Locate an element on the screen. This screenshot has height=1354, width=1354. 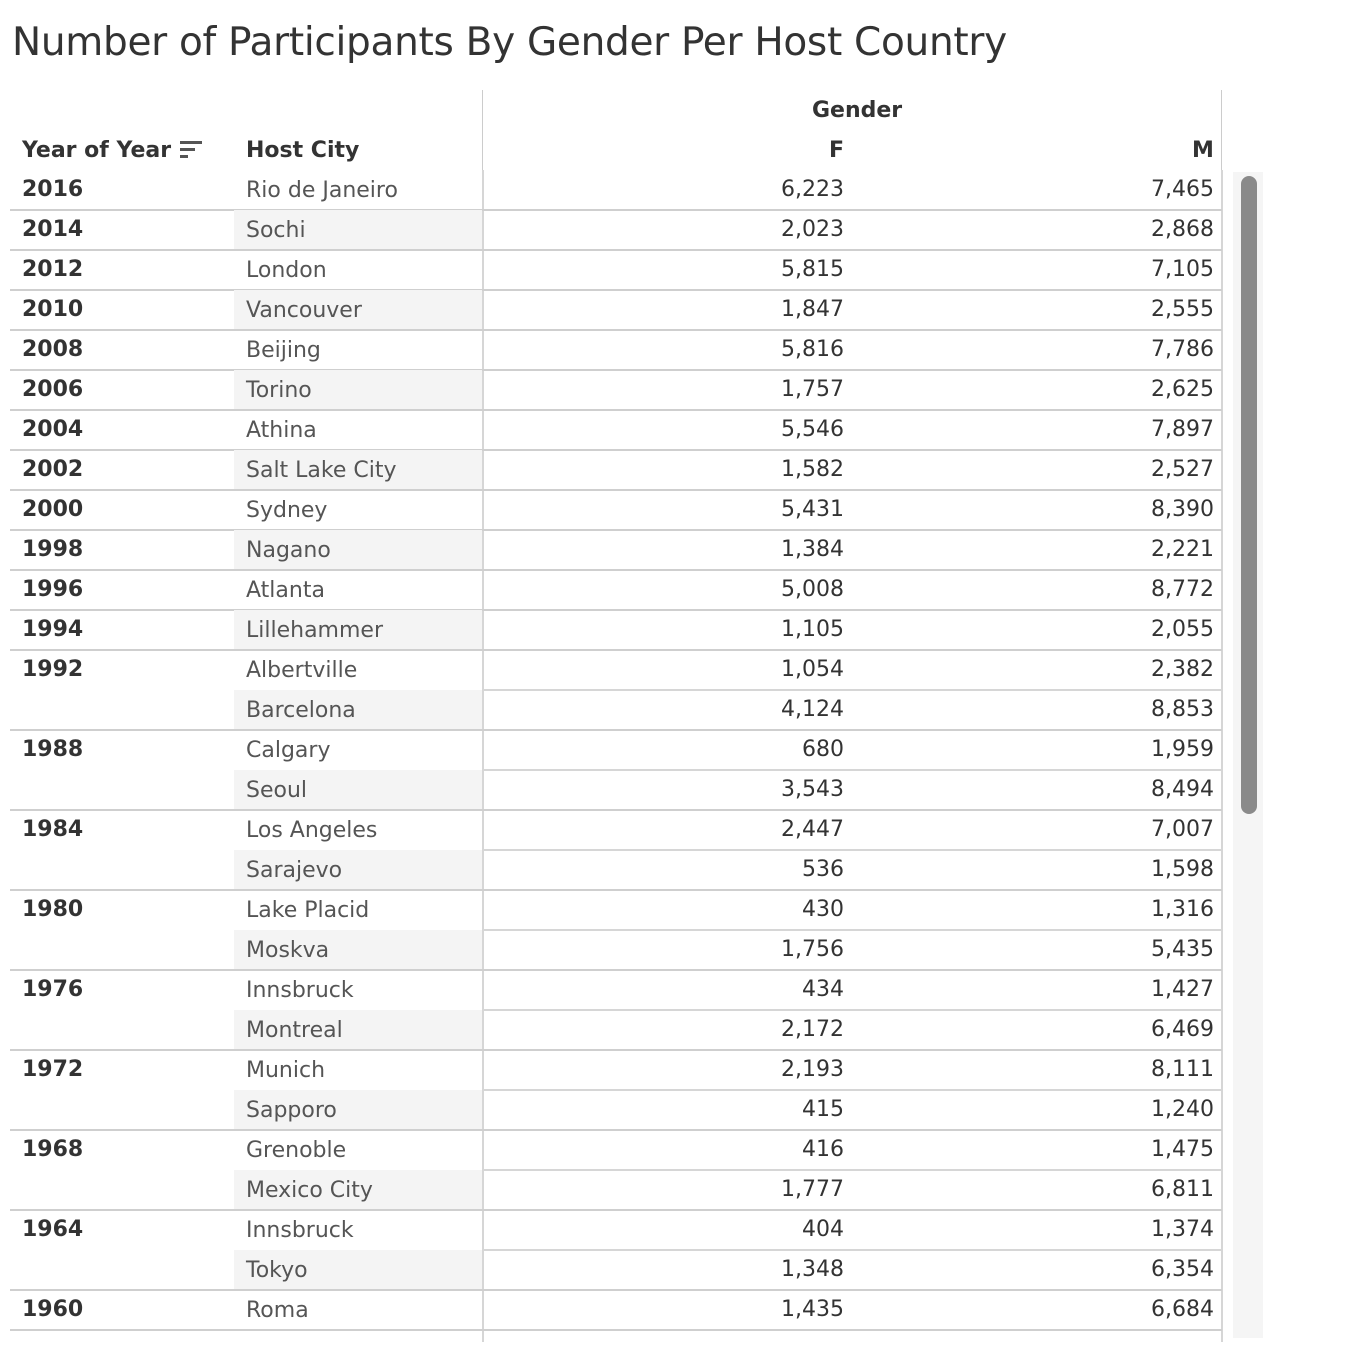
table-row: Lake Placid 430 1,316 is located at coordinates (728, 910).